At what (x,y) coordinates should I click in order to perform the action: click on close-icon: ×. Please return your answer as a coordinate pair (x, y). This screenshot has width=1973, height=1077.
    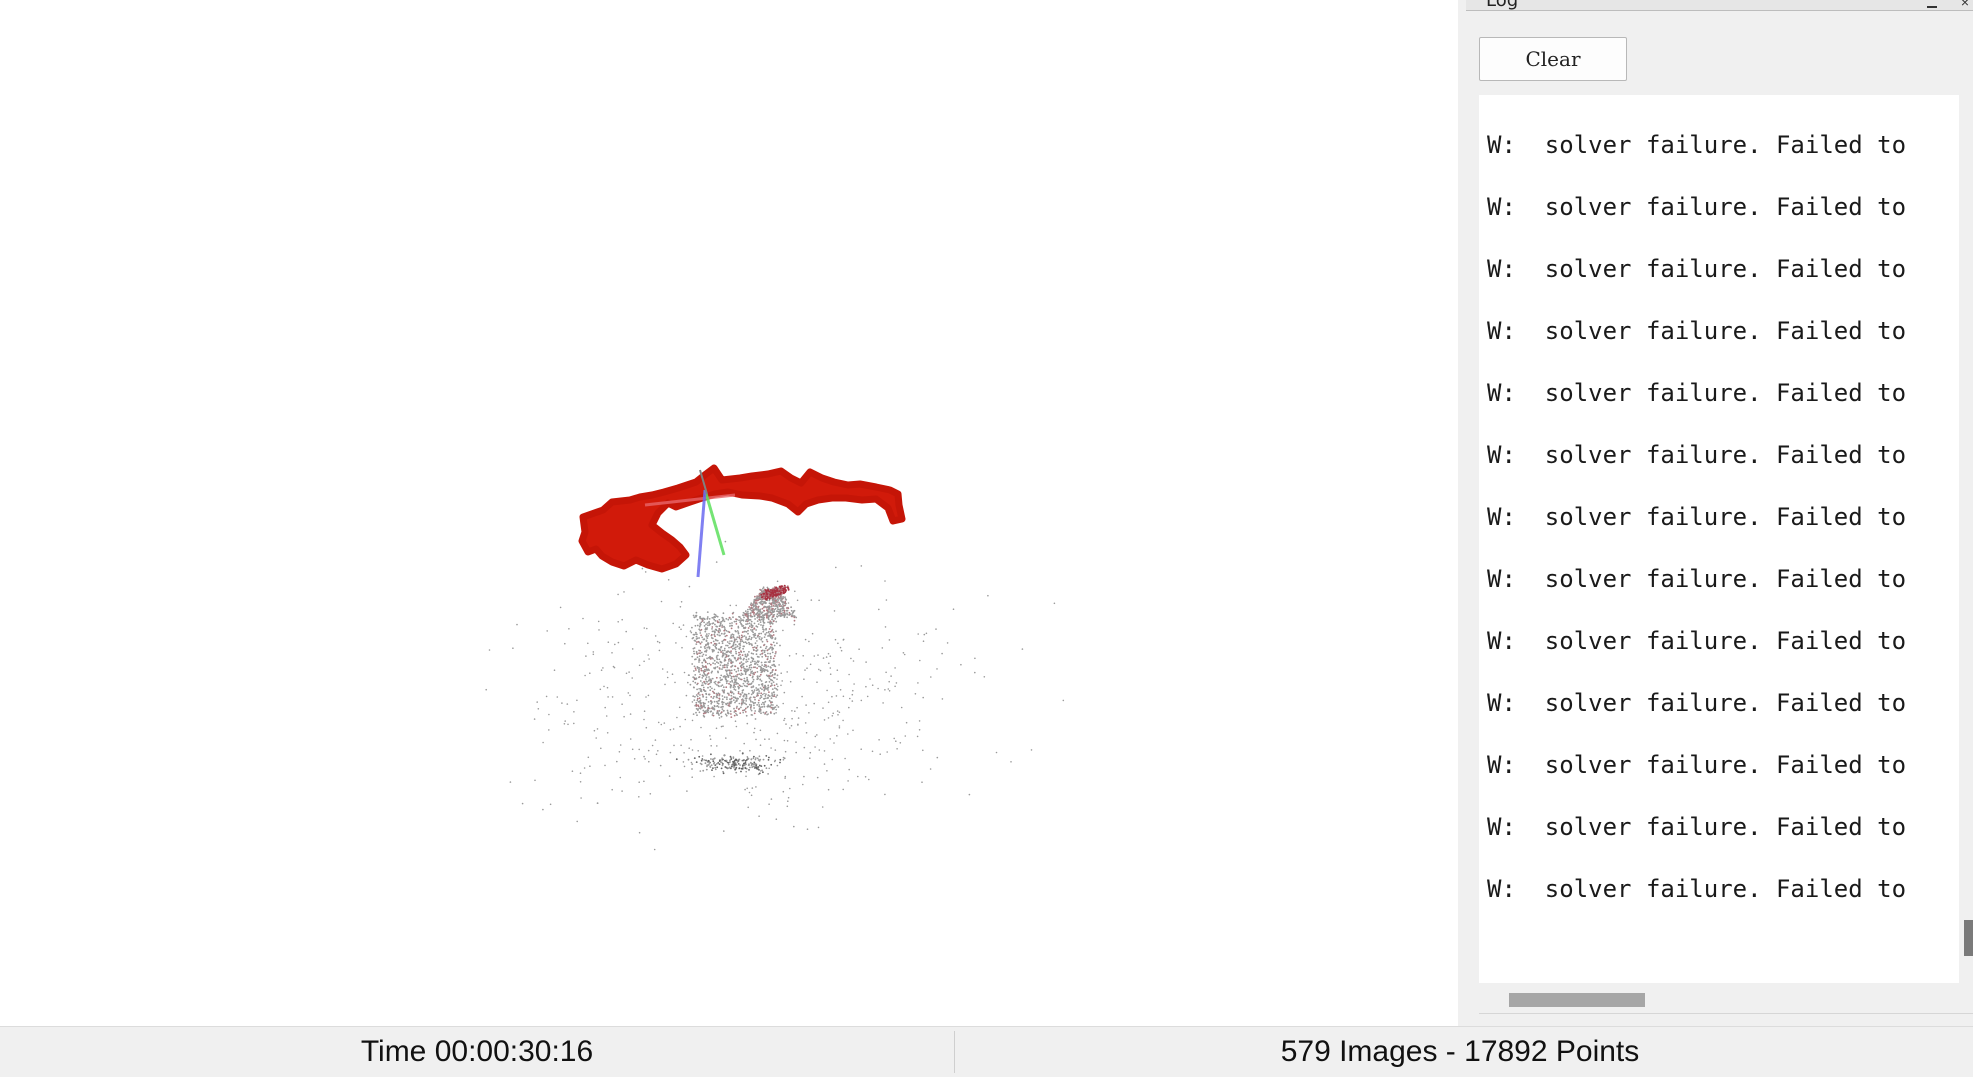
    Looking at the image, I should click on (1964, 5).